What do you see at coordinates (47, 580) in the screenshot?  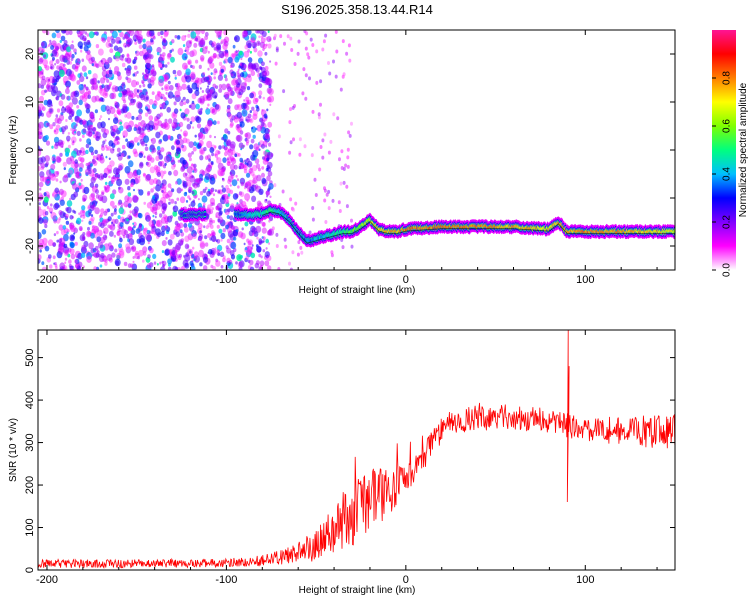 I see `x-tick-label: -200` at bounding box center [47, 580].